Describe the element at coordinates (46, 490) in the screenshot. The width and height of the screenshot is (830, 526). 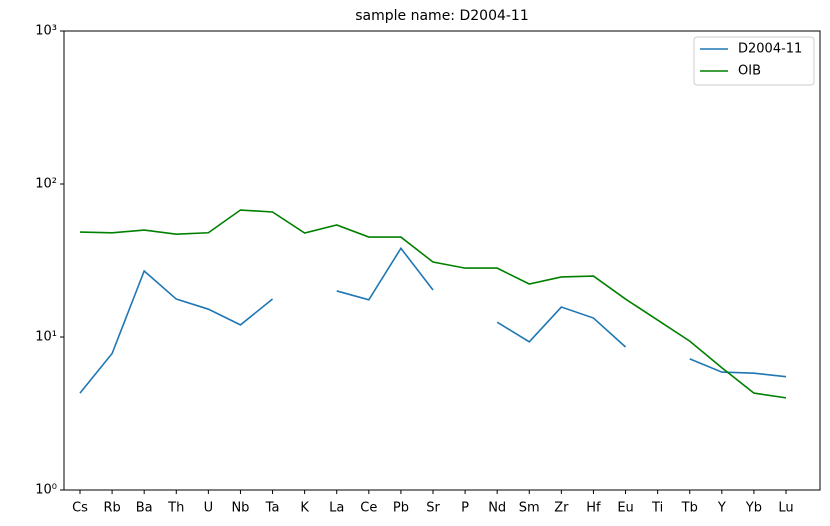
I see `y-tick-label: 10⁰` at that location.